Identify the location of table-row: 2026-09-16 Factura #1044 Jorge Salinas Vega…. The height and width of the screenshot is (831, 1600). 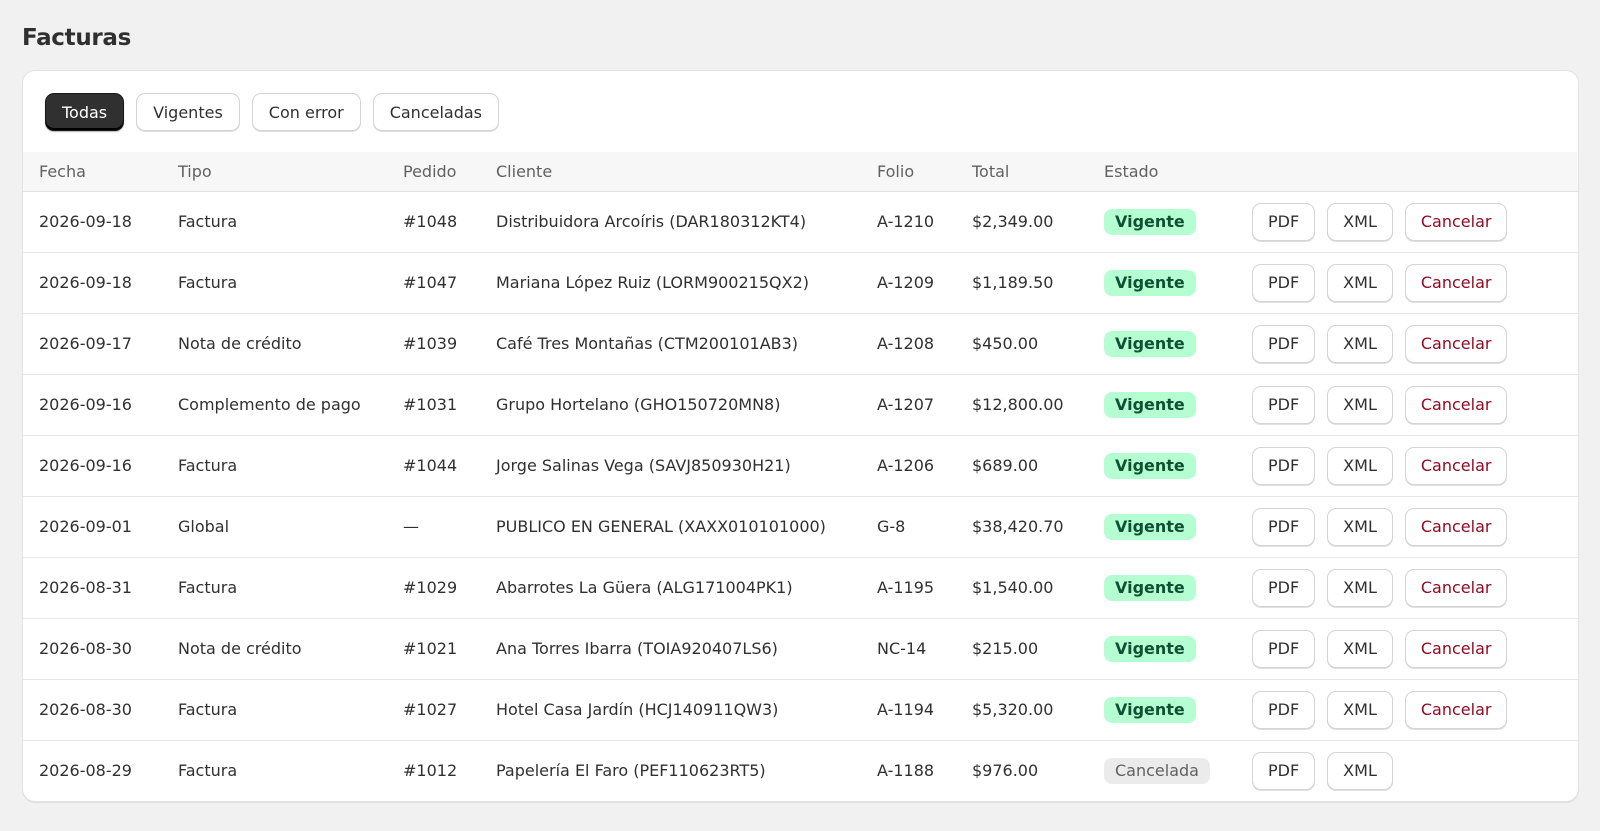
(800, 466).